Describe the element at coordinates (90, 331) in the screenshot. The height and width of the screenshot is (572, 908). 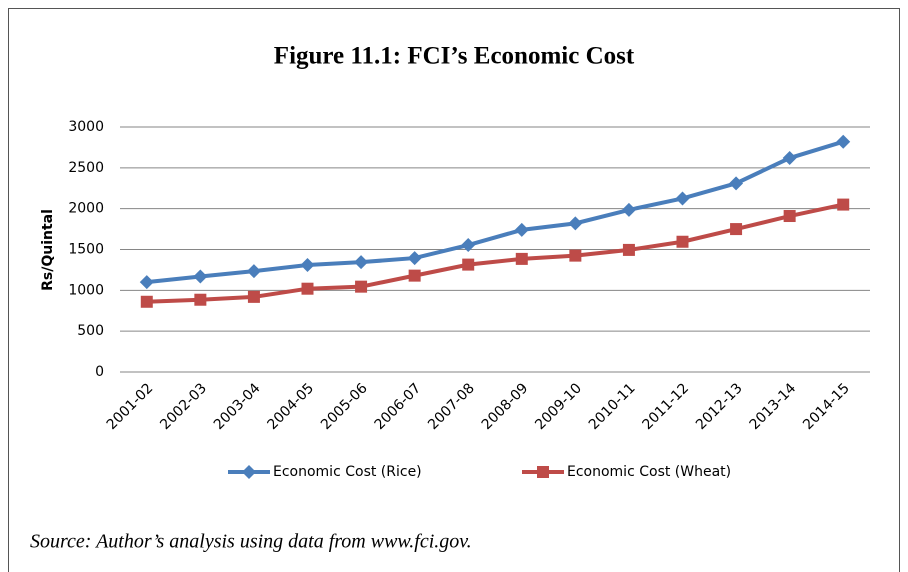
I see `y-tick-label: 500` at that location.